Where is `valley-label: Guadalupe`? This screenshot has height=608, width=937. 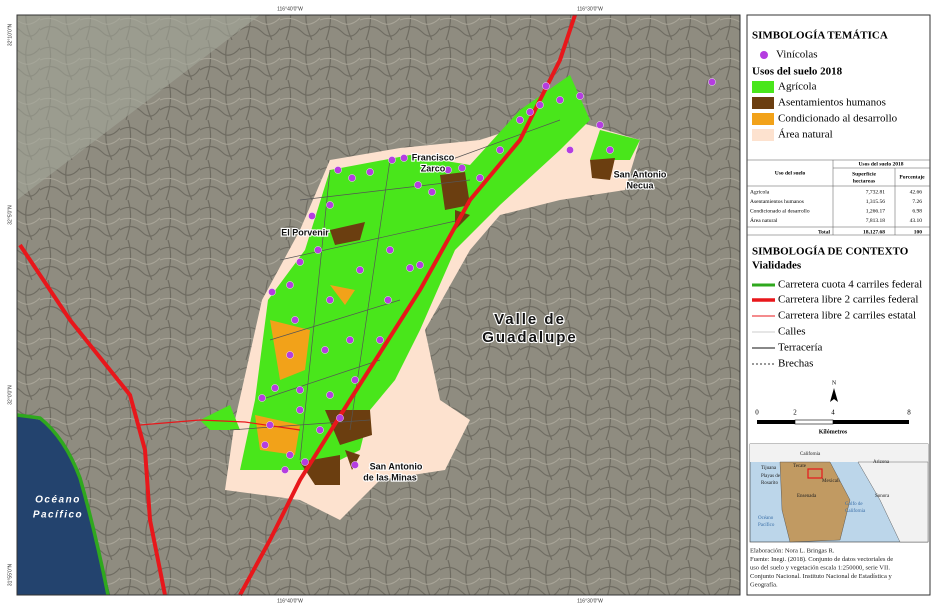
valley-label: Guadalupe is located at coordinates (530, 337).